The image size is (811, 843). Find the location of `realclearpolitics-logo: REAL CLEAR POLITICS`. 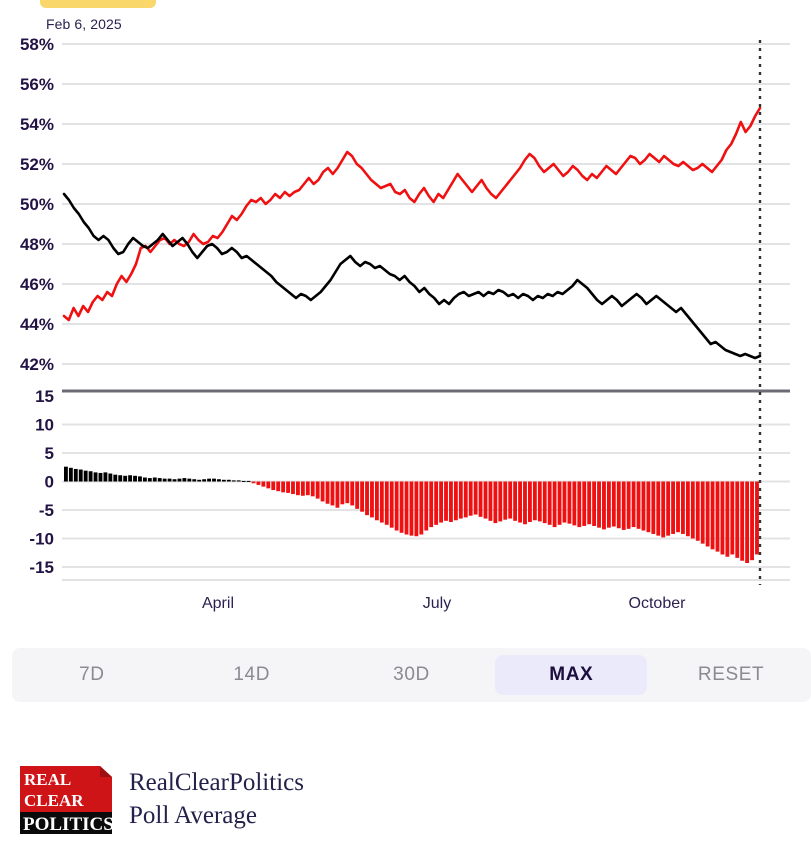

realclearpolitics-logo: REAL CLEAR POLITICS is located at coordinates (67, 800).